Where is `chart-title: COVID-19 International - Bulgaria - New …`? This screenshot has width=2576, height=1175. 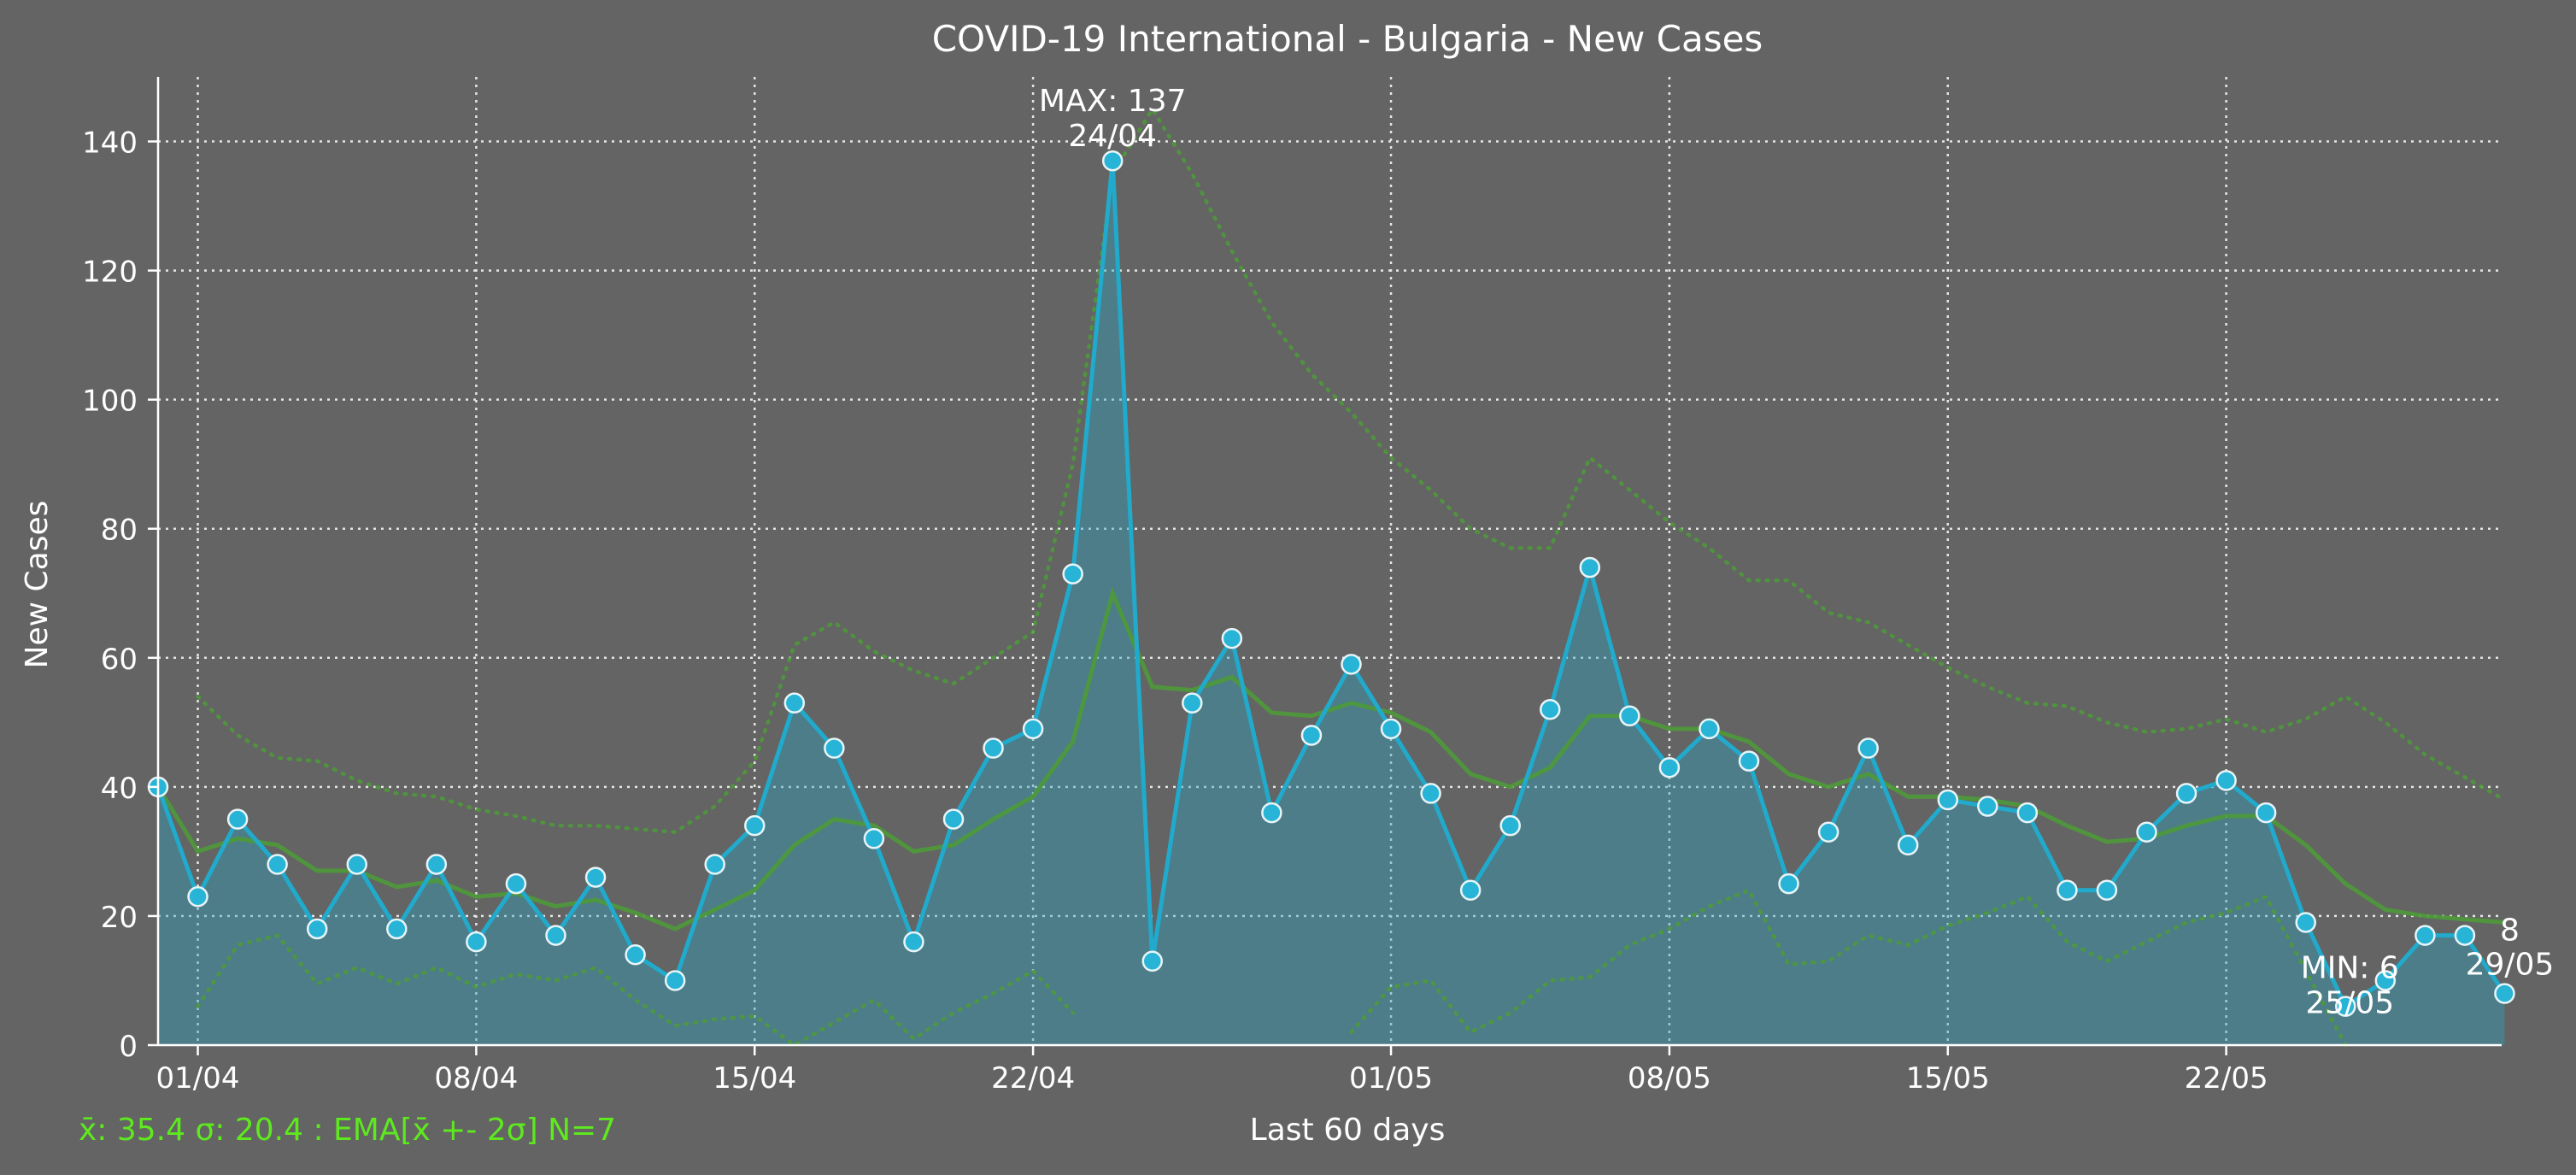
chart-title: COVID-19 International - Bulgaria - New … is located at coordinates (1347, 39).